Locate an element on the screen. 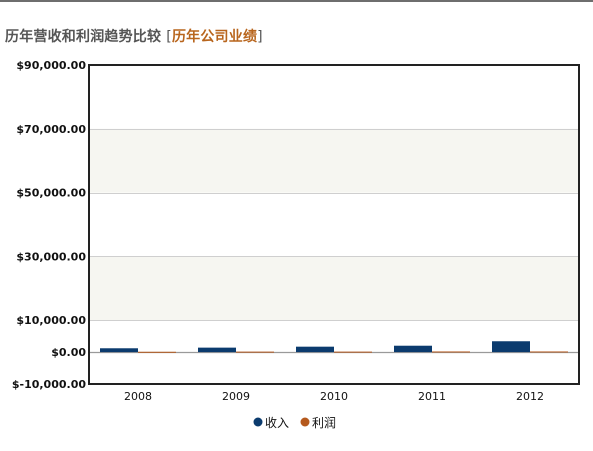 The height and width of the screenshot is (451, 593). legend: 收入 利润 is located at coordinates (294, 423).